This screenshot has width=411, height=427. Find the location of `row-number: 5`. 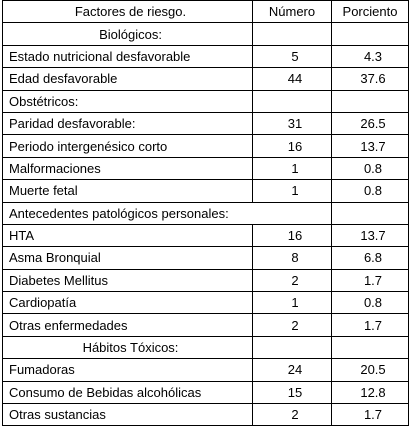

row-number: 5 is located at coordinates (292, 56).